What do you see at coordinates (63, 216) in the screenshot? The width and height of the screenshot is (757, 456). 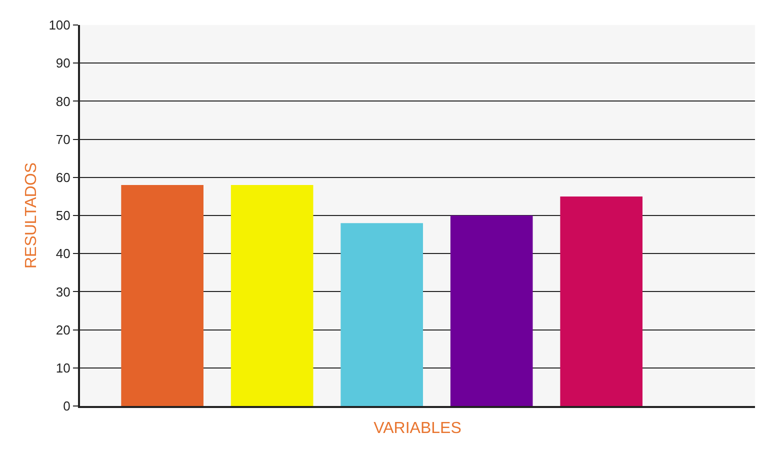 I see `y-tick-label: 50` at bounding box center [63, 216].